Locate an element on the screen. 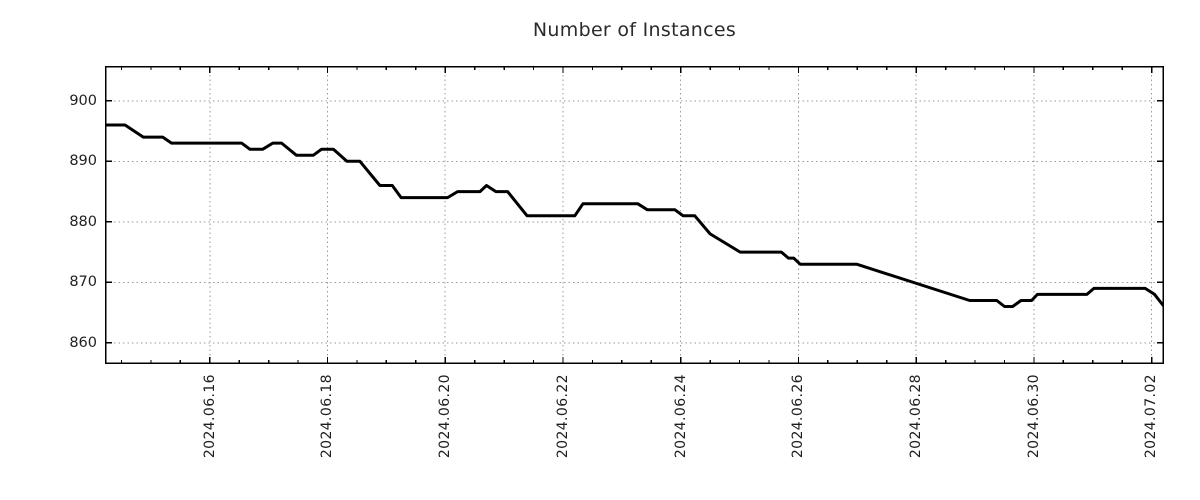 The image size is (1200, 500). chart-title: Number of Instances is located at coordinates (634, 30).